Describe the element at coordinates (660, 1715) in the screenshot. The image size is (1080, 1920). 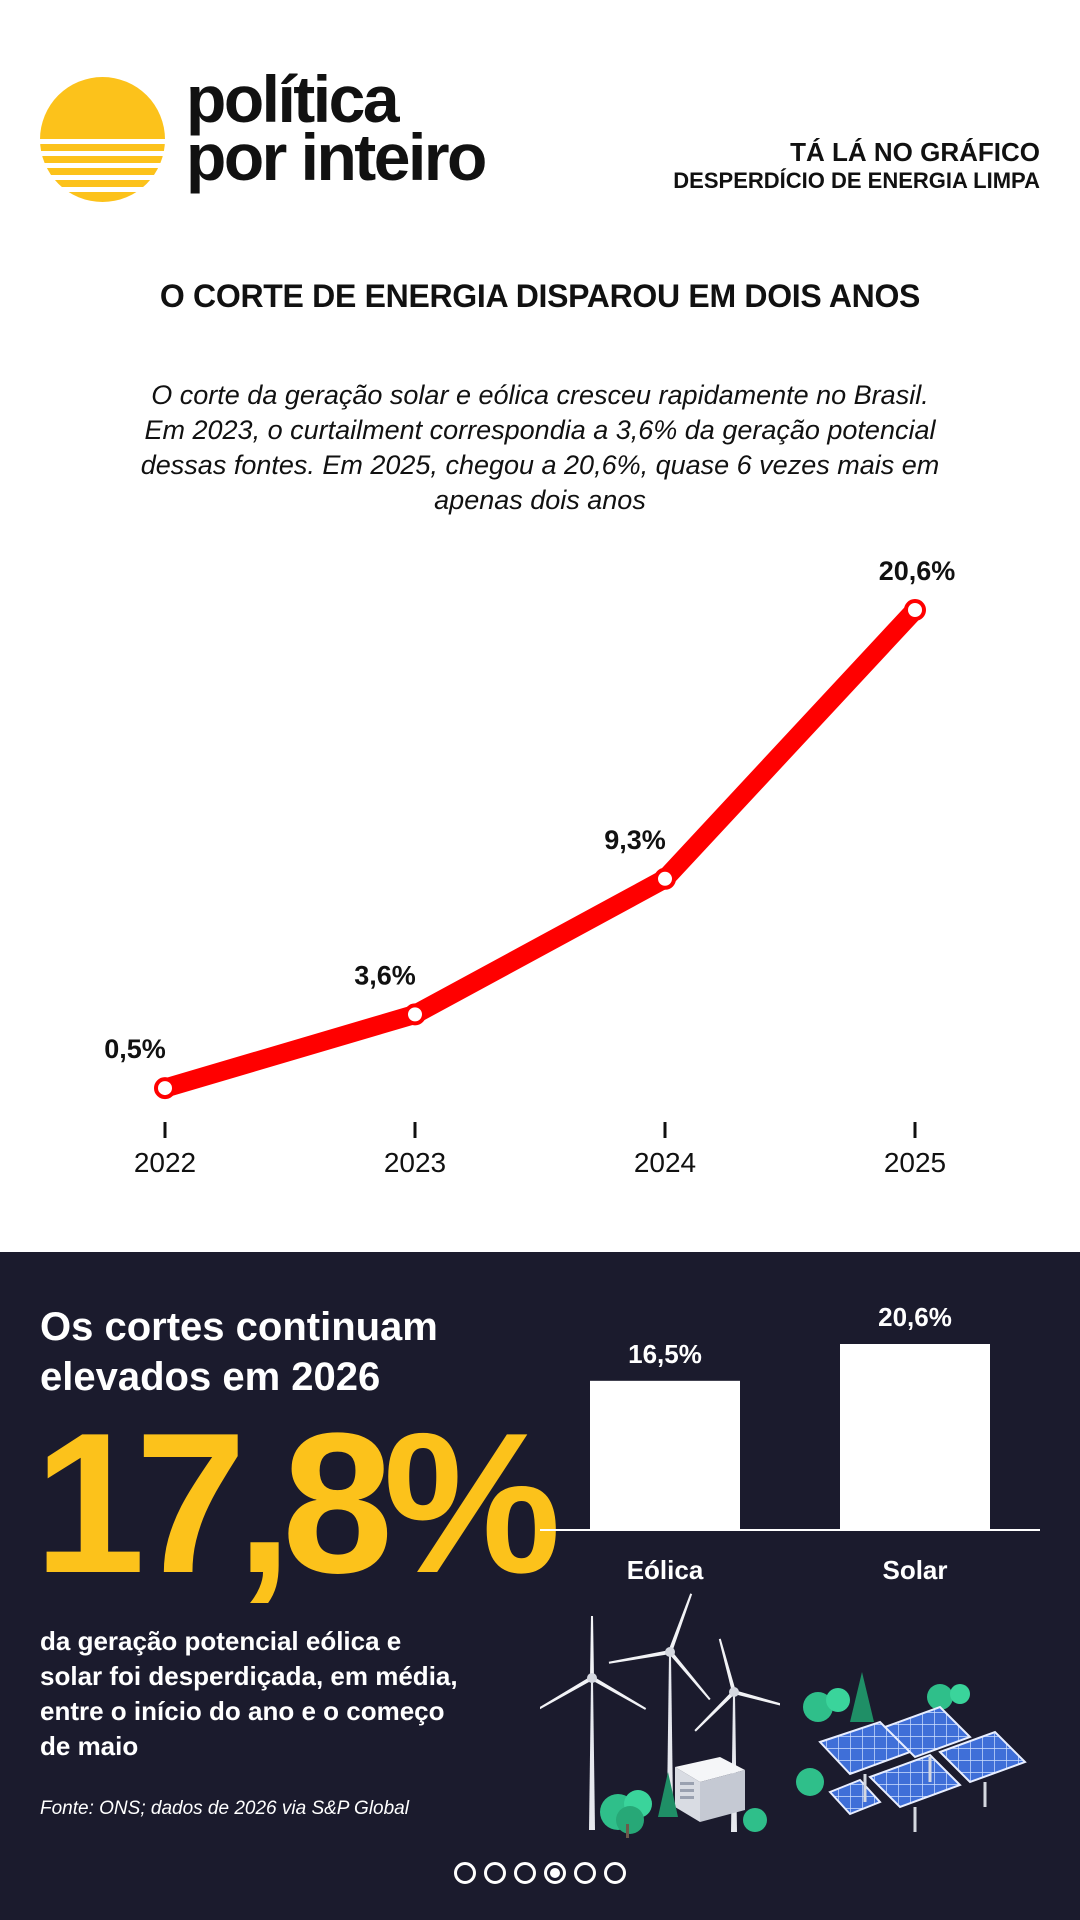
I see `wind-turbines-icon` at that location.